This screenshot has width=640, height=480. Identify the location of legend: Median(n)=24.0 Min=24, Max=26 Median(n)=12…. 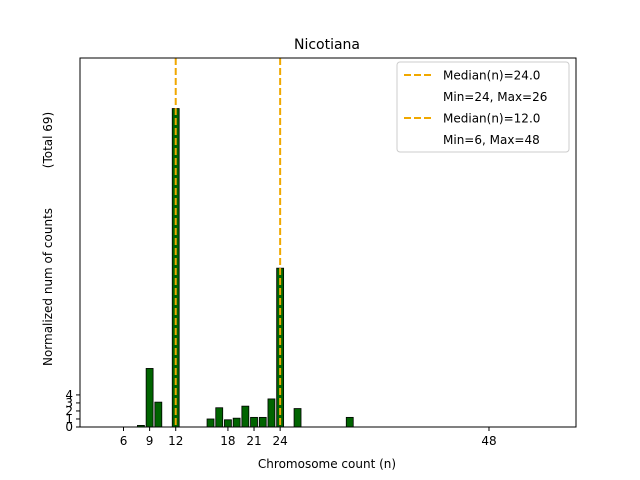
(483, 107).